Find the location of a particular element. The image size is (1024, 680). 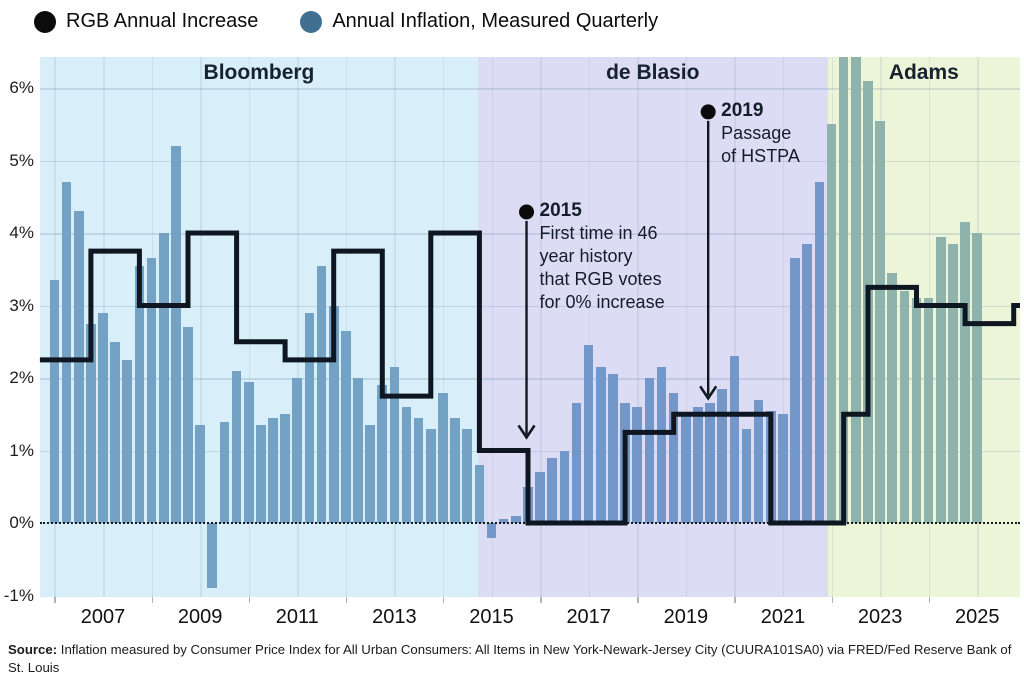

x-axis-label: 2017 is located at coordinates (588, 617).